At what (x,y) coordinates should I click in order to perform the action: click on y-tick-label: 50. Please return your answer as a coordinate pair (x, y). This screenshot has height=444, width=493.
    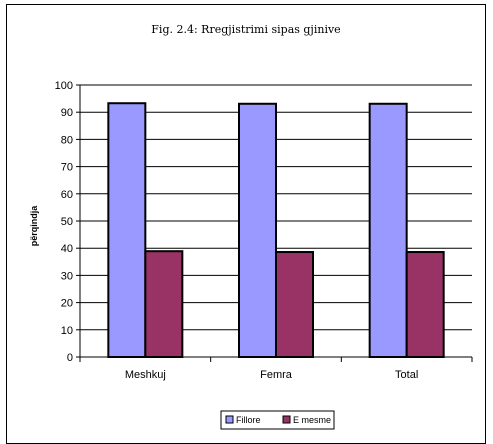
    Looking at the image, I should click on (67, 222).